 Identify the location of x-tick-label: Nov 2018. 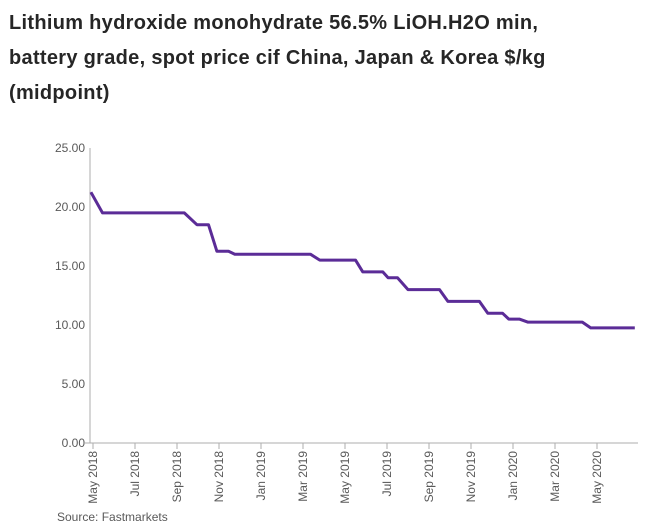
(219, 477).